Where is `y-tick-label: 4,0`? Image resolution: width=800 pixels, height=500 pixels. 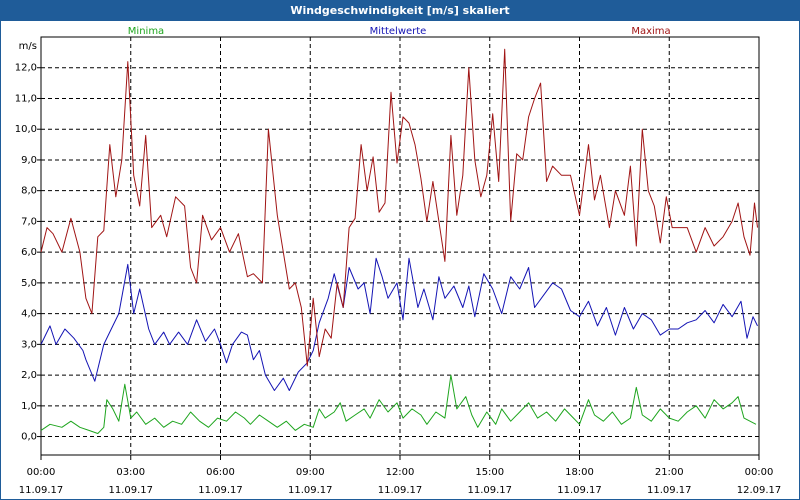 y-tick-label: 4,0 is located at coordinates (29, 314).